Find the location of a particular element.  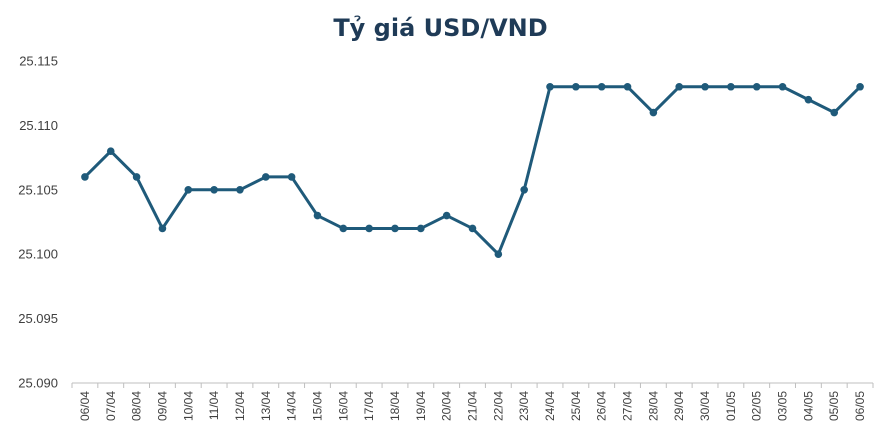

x-tick-label: 24/04 is located at coordinates (550, 406).